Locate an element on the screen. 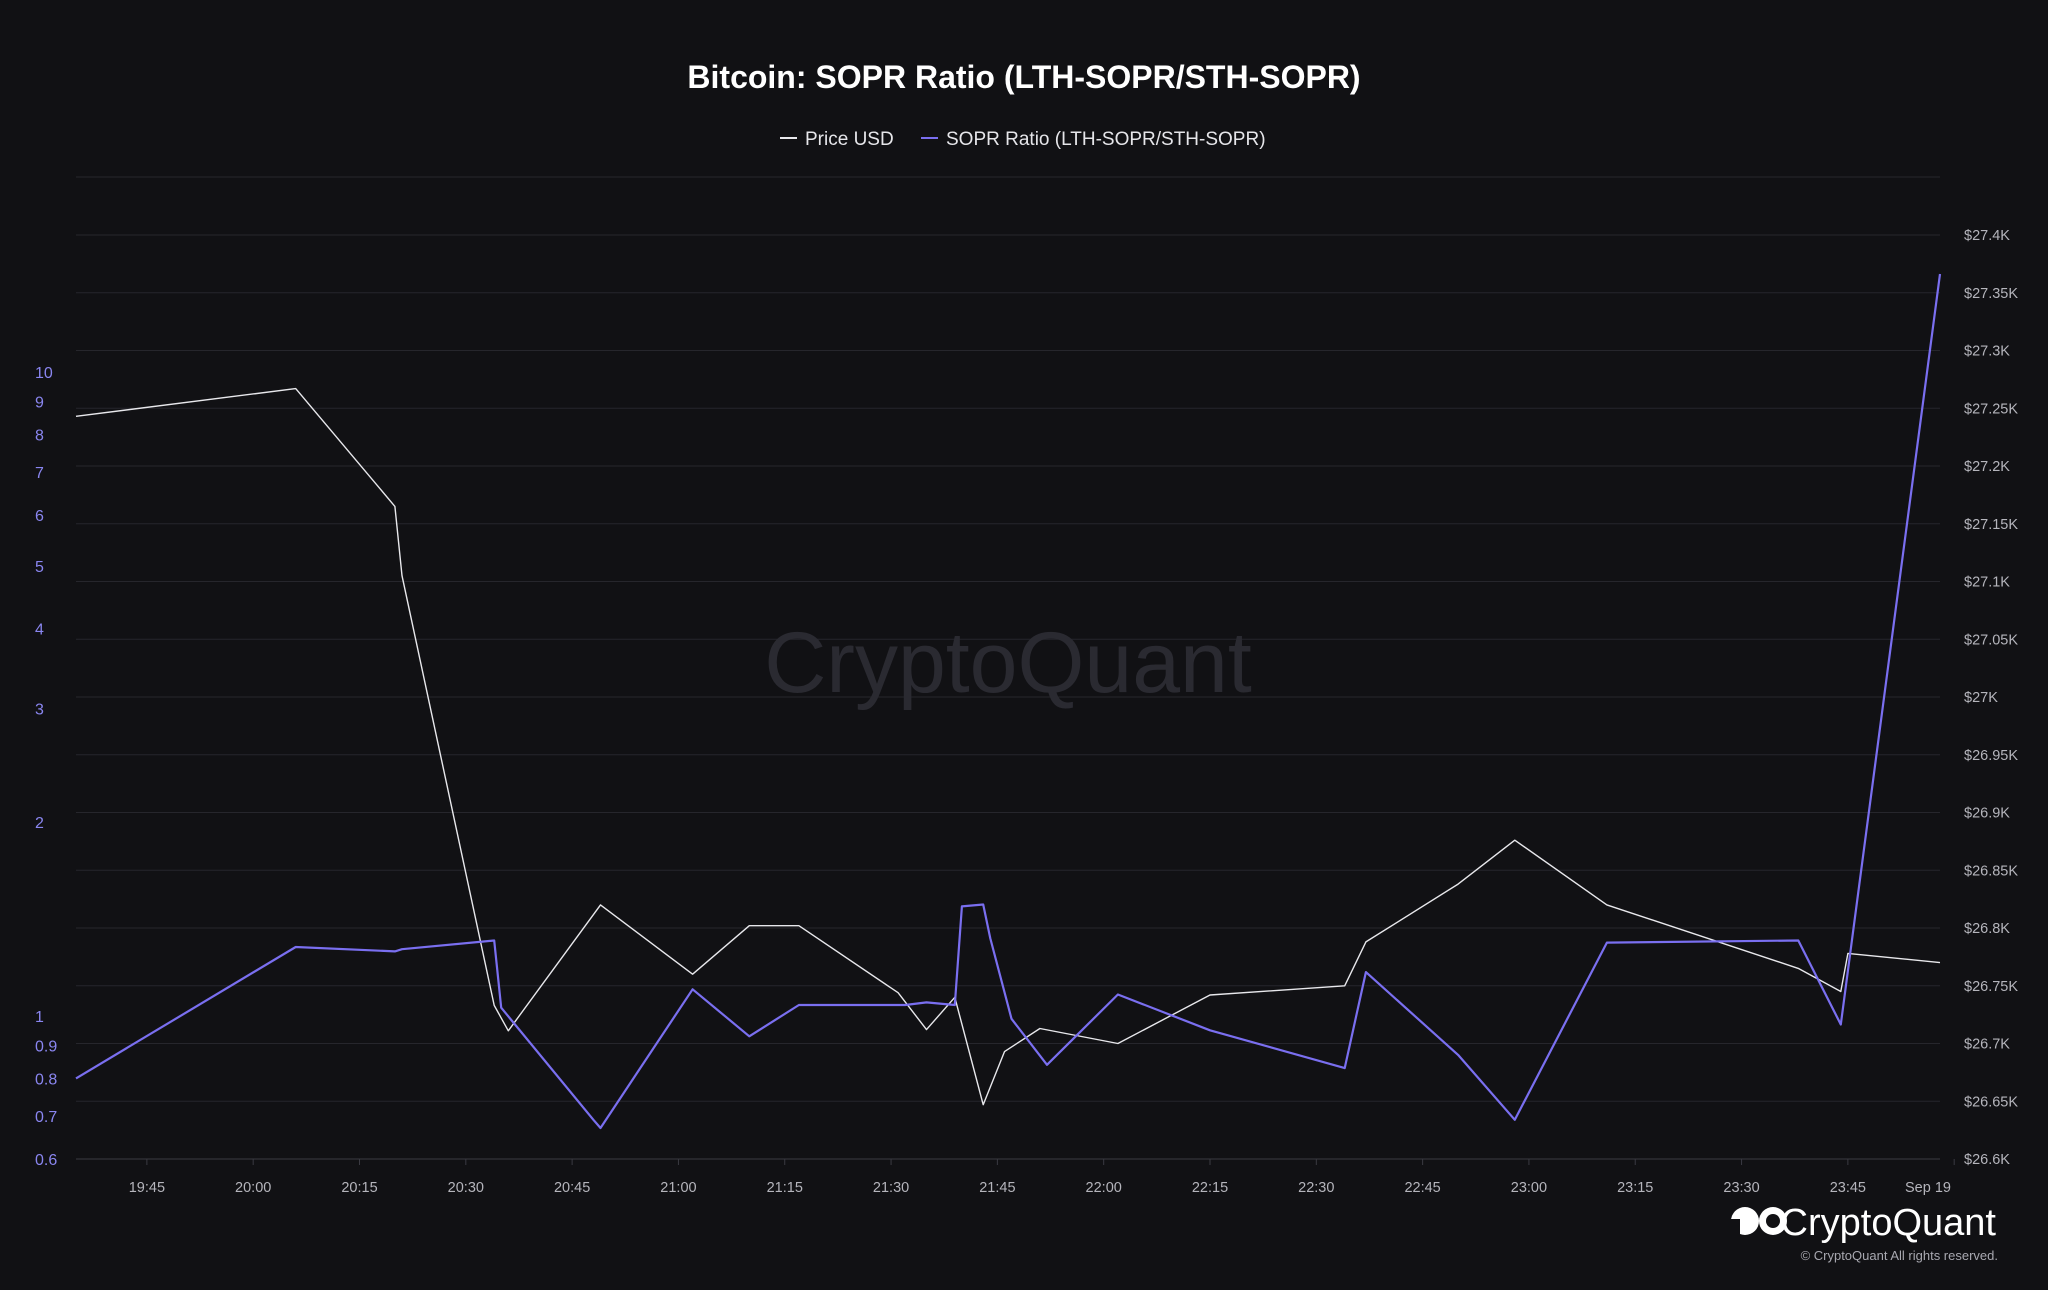 Image resolution: width=2048 pixels, height=1290 pixels. chart-title: Bitcoin: SOPR Ratio (LTH-SOPR/STH-SOPR) is located at coordinates (1023, 77).